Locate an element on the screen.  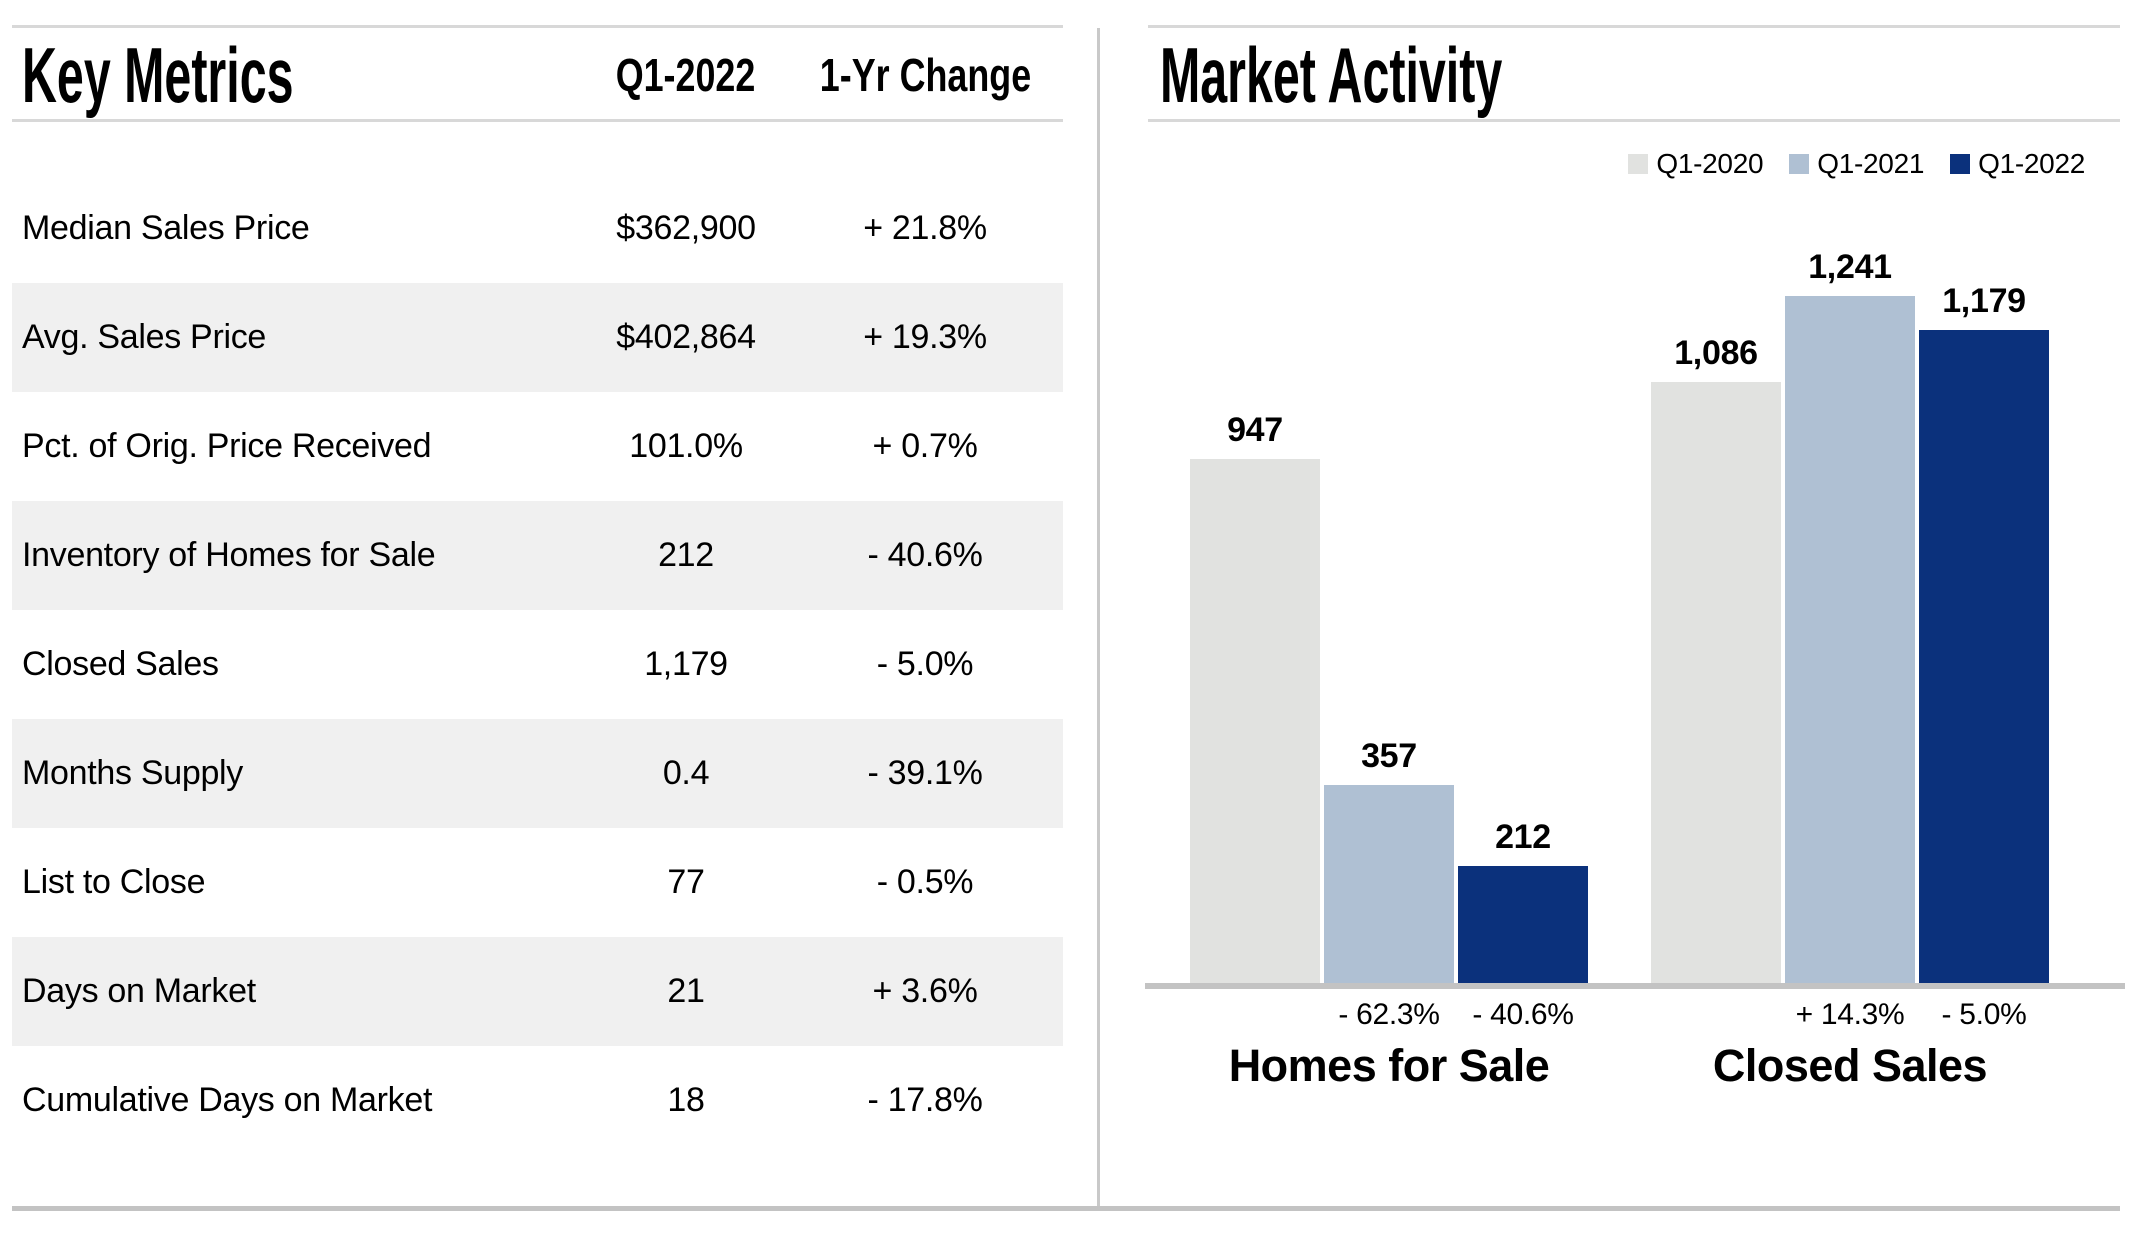
metric-label: Cumulative Days on Market is located at coordinates (227, 1100).